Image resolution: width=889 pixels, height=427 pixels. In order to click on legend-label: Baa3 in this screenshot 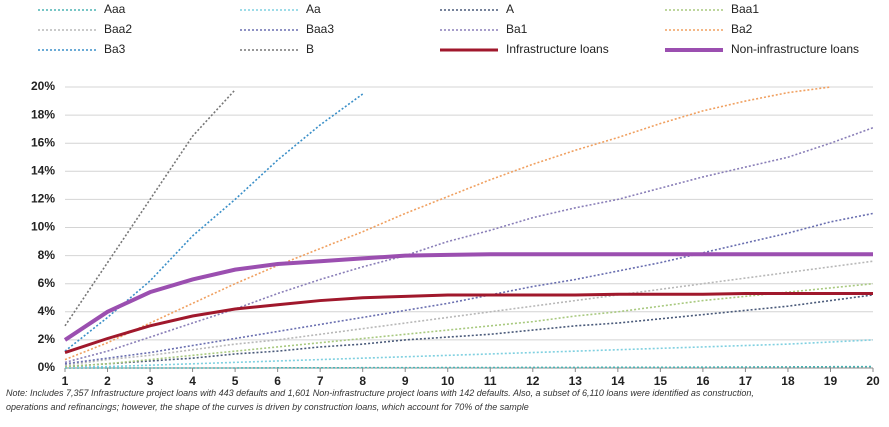, I will do `click(320, 29)`.